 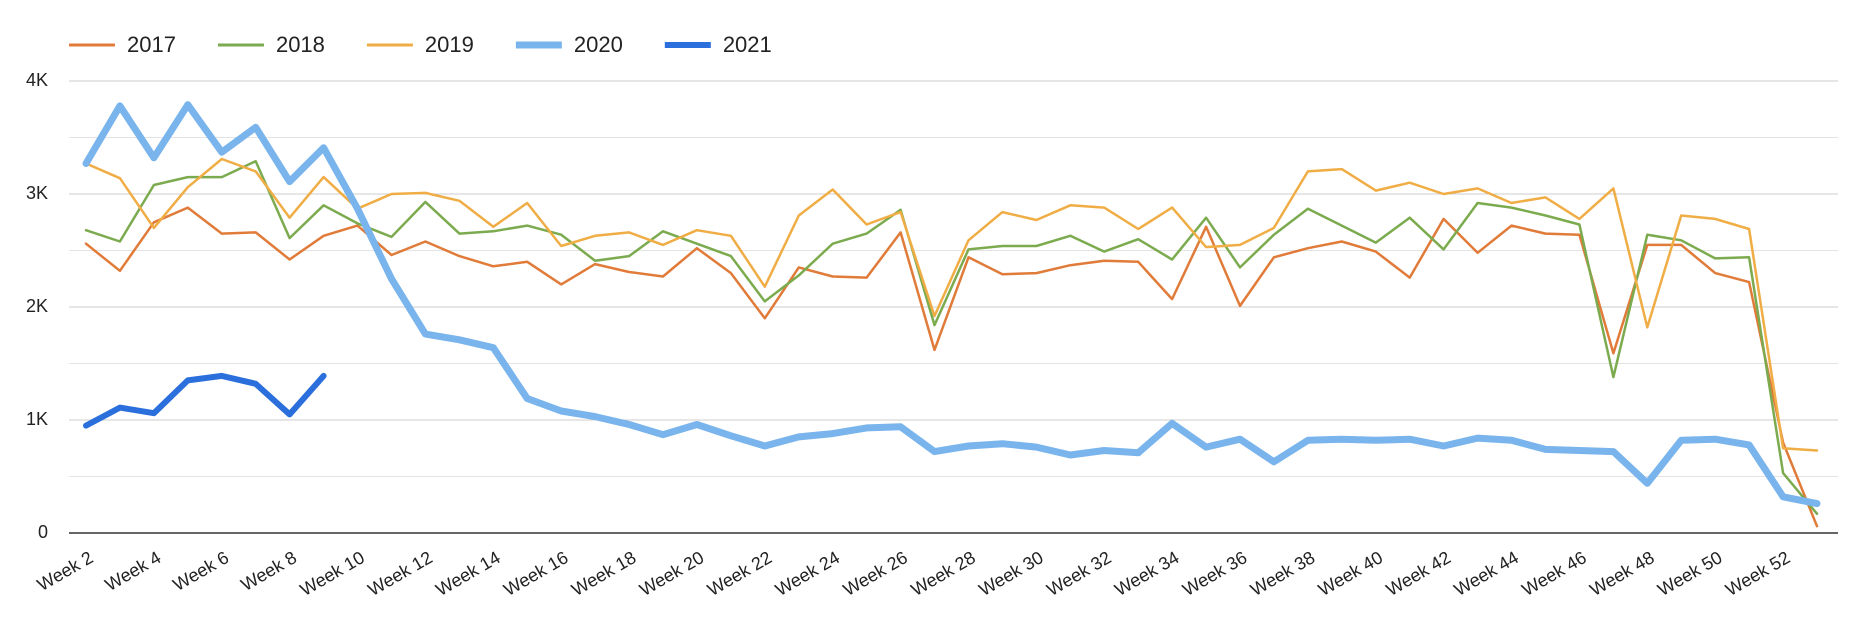 I want to click on x-tick-label: Week 28, so click(x=943, y=573).